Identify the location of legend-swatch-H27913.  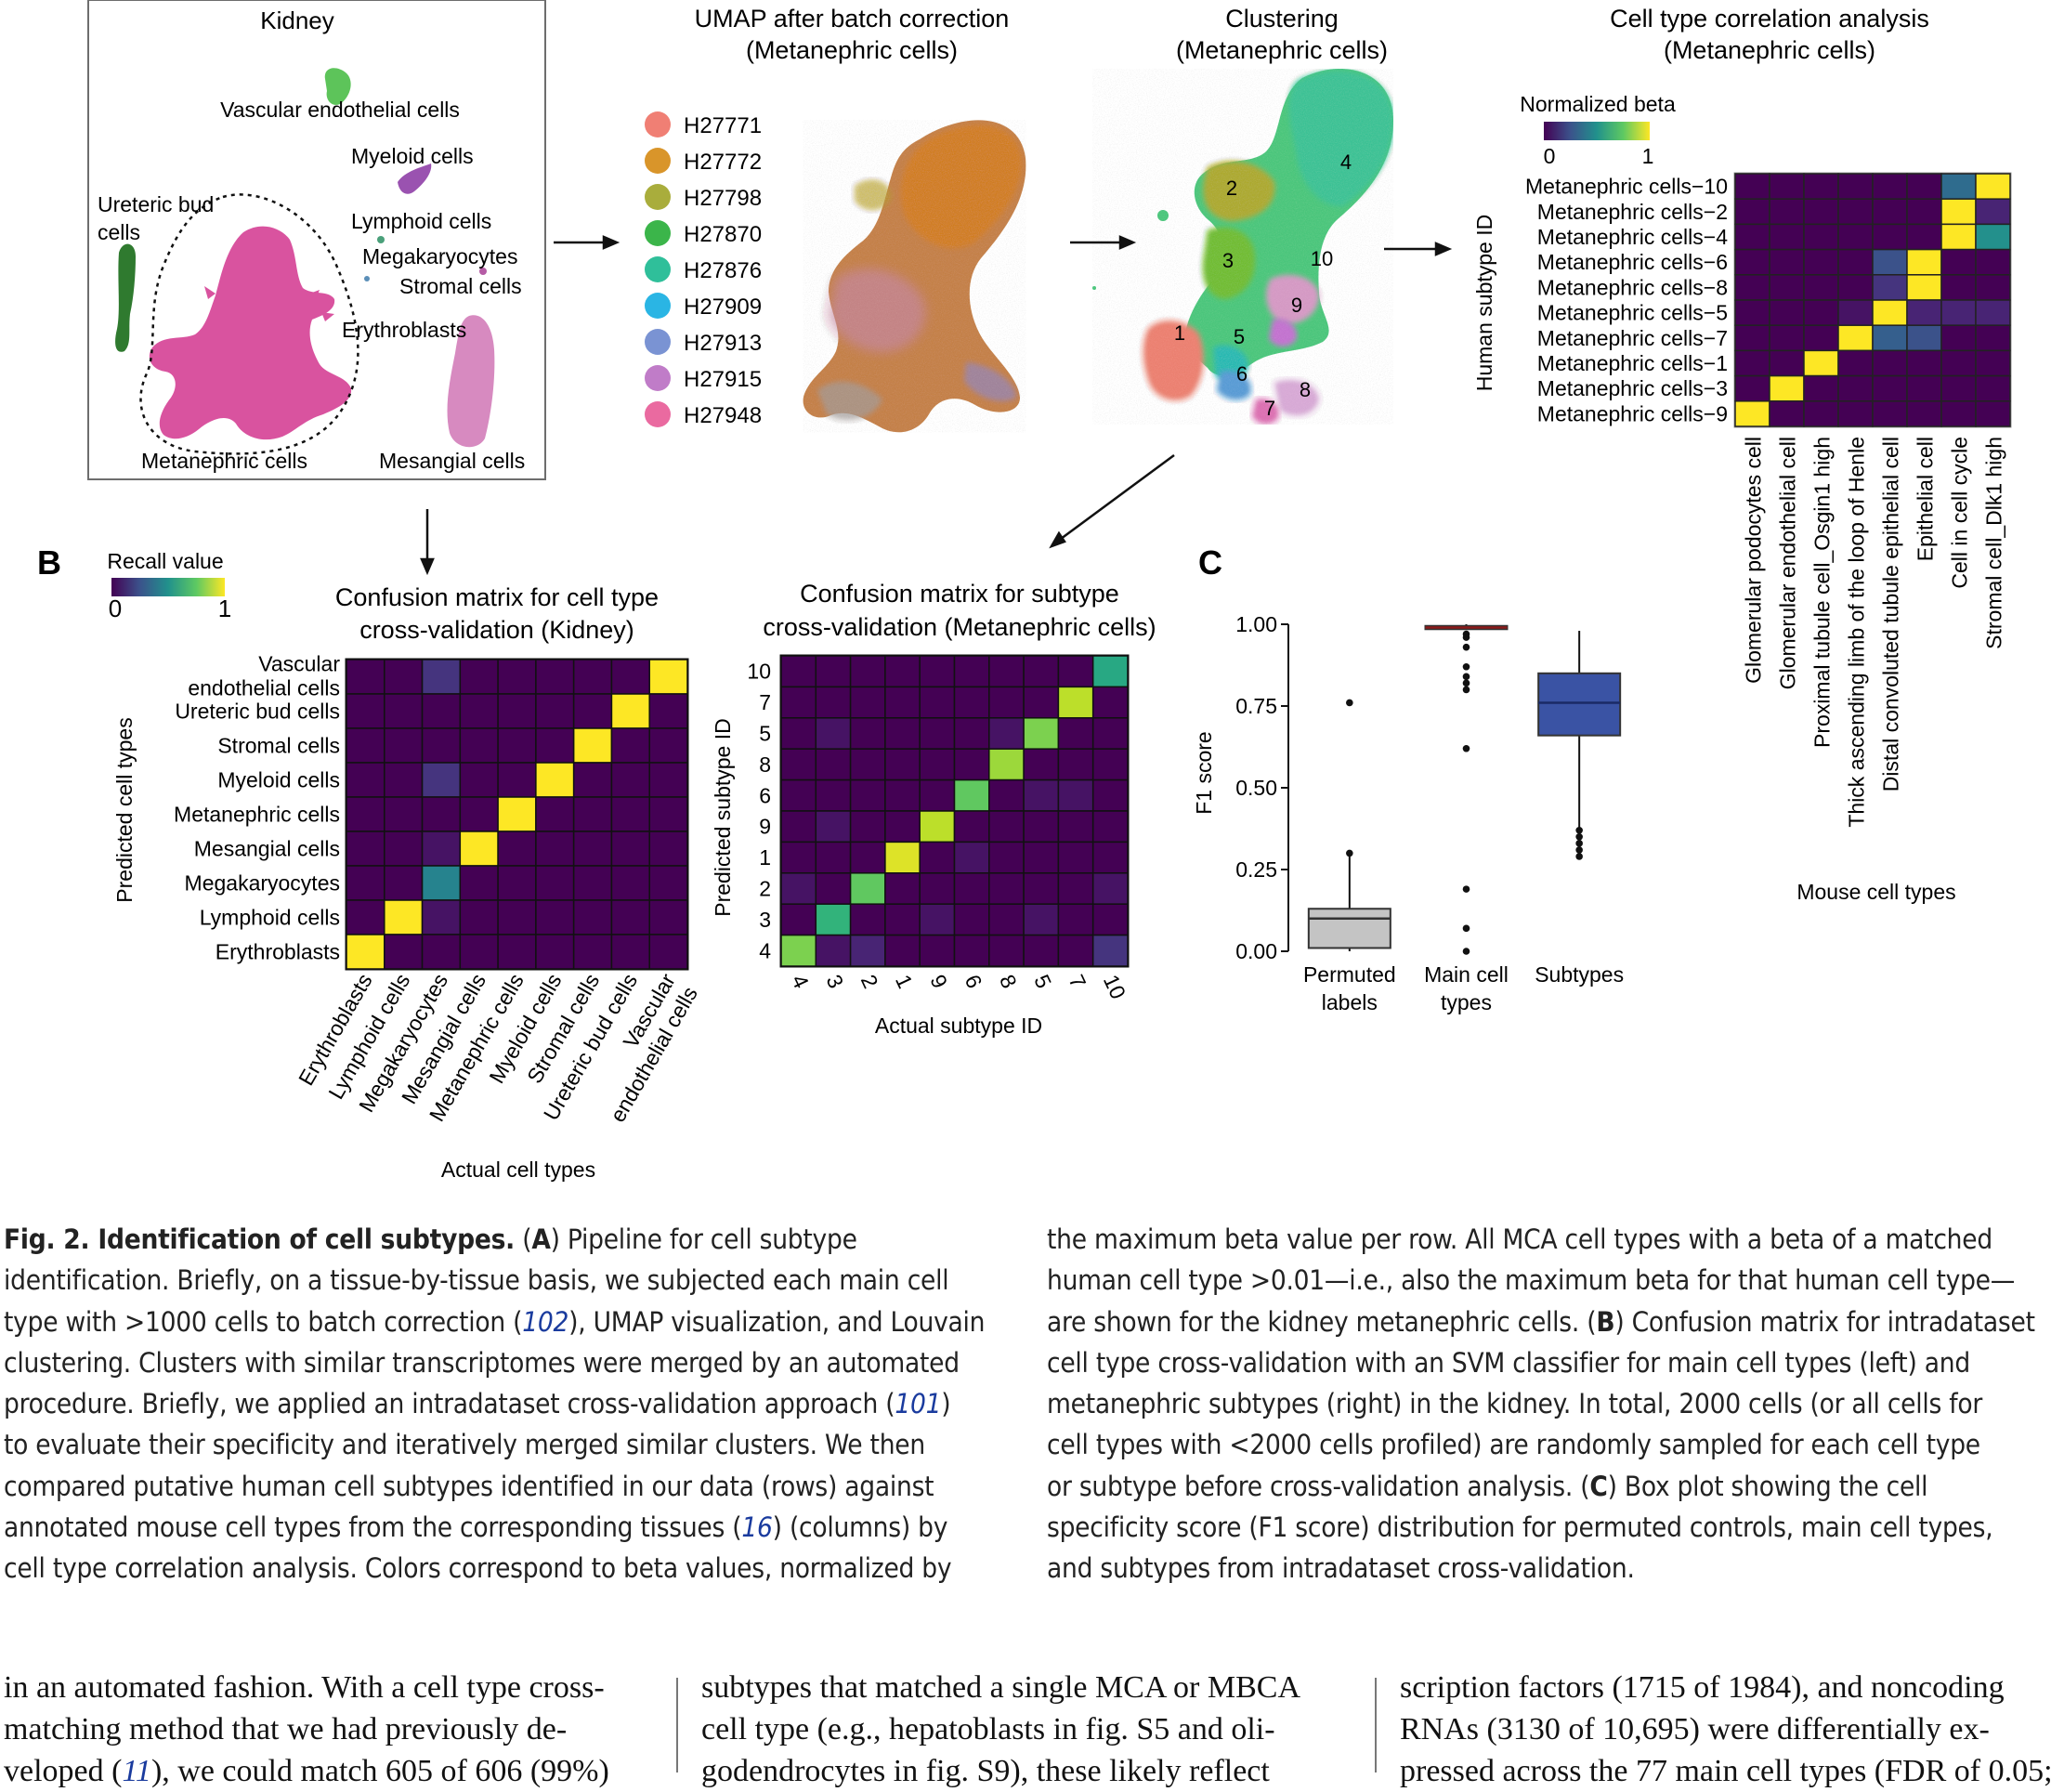
(658, 342).